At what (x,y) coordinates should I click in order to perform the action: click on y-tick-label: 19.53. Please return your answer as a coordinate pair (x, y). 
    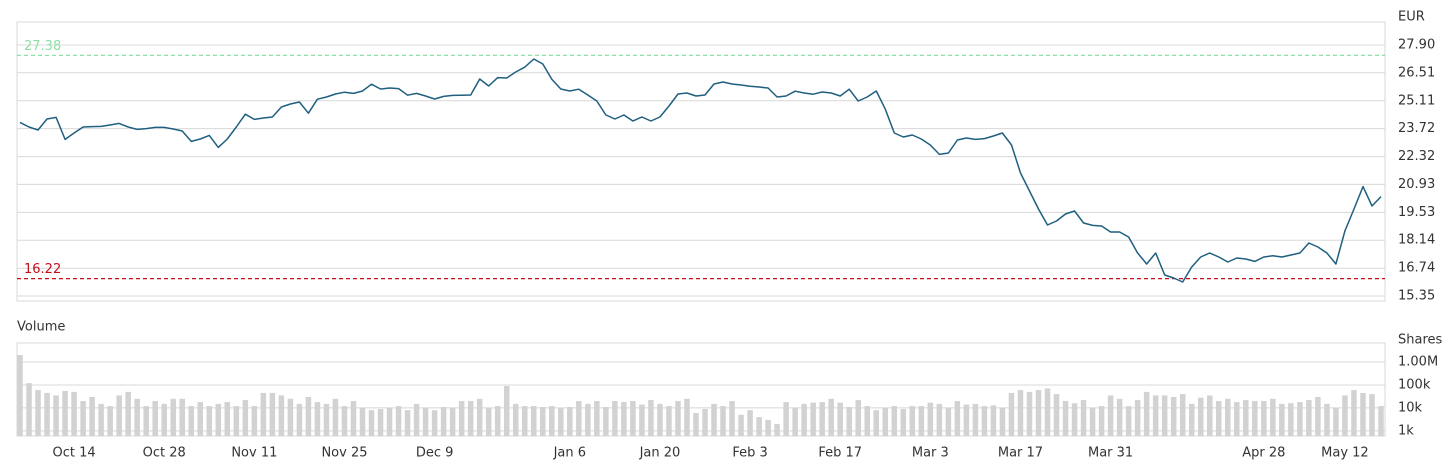
    Looking at the image, I should click on (1416, 212).